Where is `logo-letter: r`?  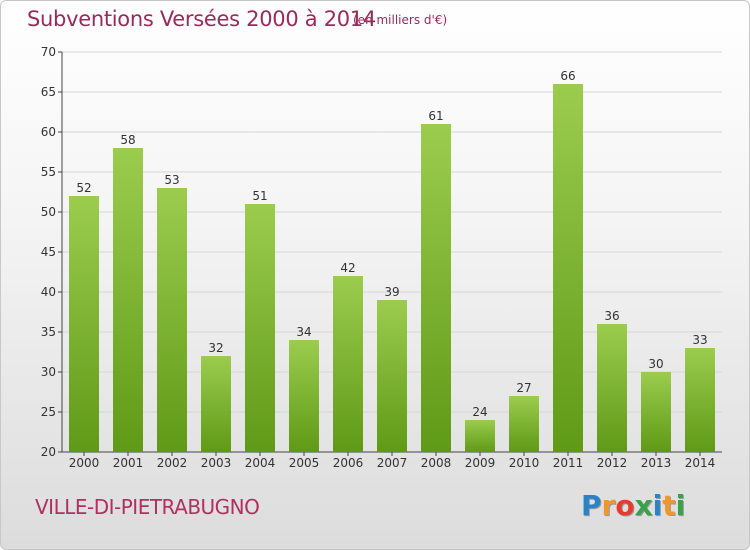
logo-letter: r is located at coordinates (608, 505).